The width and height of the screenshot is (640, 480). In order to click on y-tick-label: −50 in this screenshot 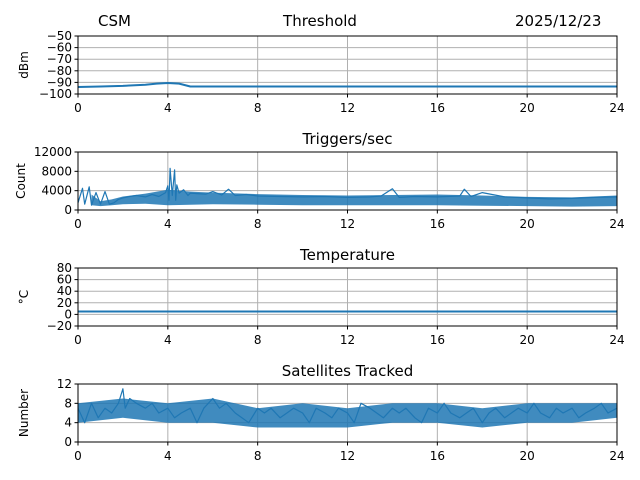, I will do `click(59, 36)`.